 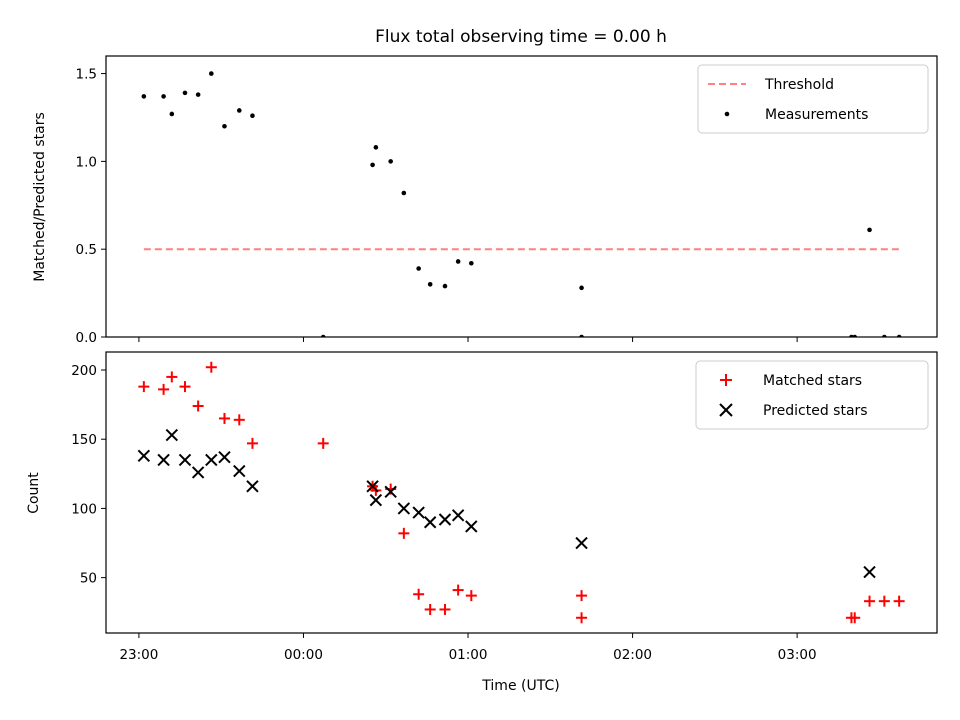 What do you see at coordinates (815, 411) in the screenshot?
I see `legend-predicted-label: Predicted stars` at bounding box center [815, 411].